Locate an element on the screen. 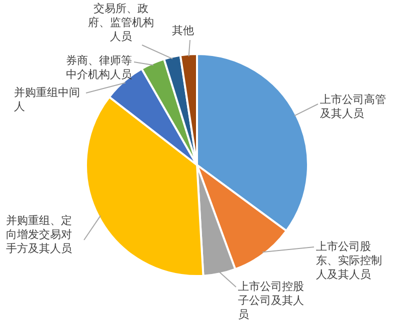 The image size is (408, 320). slice-label: 券商、律师等中介机构人员 is located at coordinates (98, 68).